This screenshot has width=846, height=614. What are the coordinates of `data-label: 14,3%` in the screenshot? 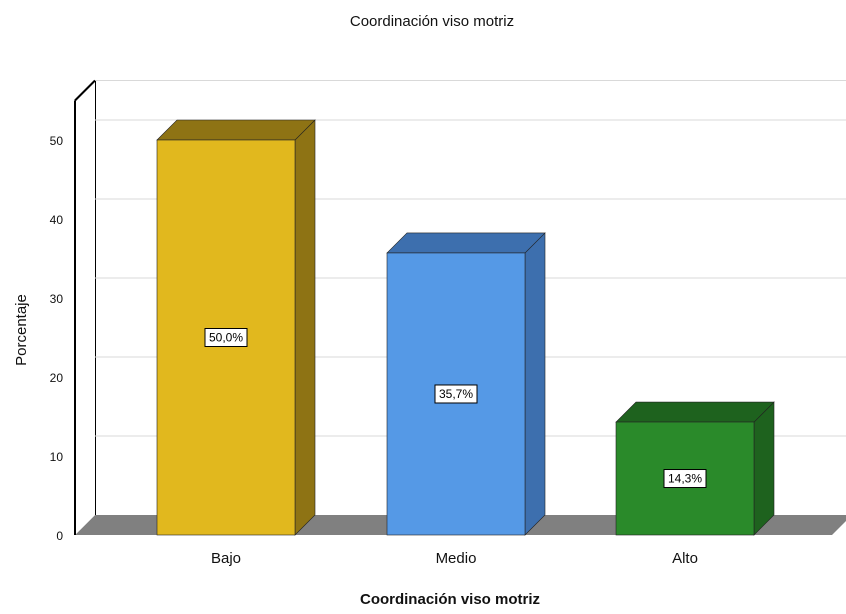 It's located at (685, 479).